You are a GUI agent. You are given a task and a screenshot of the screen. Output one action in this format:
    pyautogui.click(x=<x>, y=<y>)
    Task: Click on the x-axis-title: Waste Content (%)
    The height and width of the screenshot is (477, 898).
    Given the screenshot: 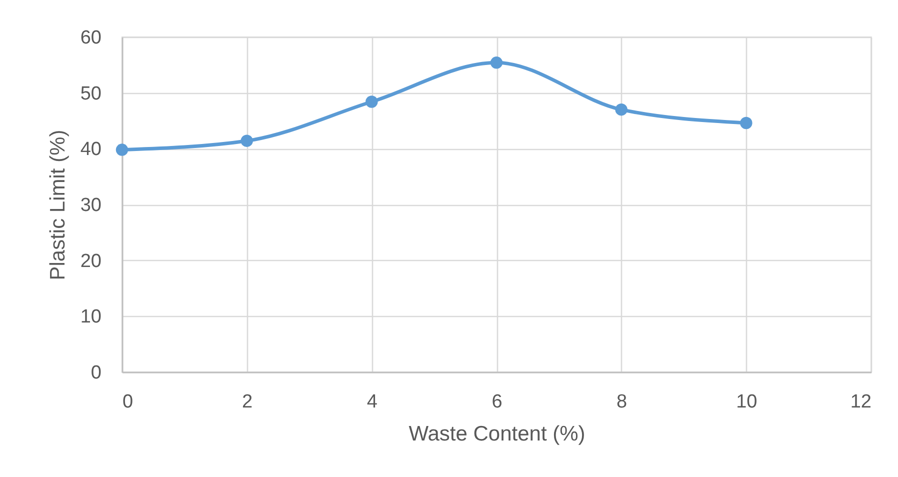 What is the action you would take?
    pyautogui.click(x=497, y=434)
    